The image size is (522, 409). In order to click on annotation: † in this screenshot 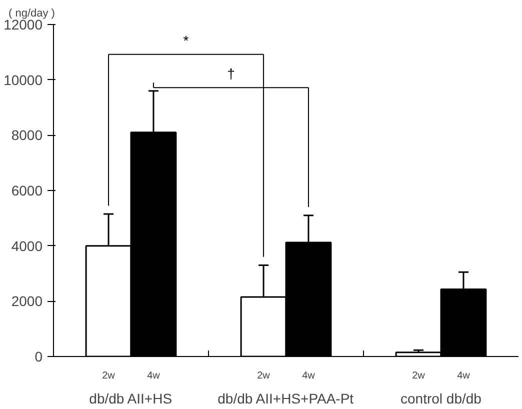, I will do `click(231, 74)`.